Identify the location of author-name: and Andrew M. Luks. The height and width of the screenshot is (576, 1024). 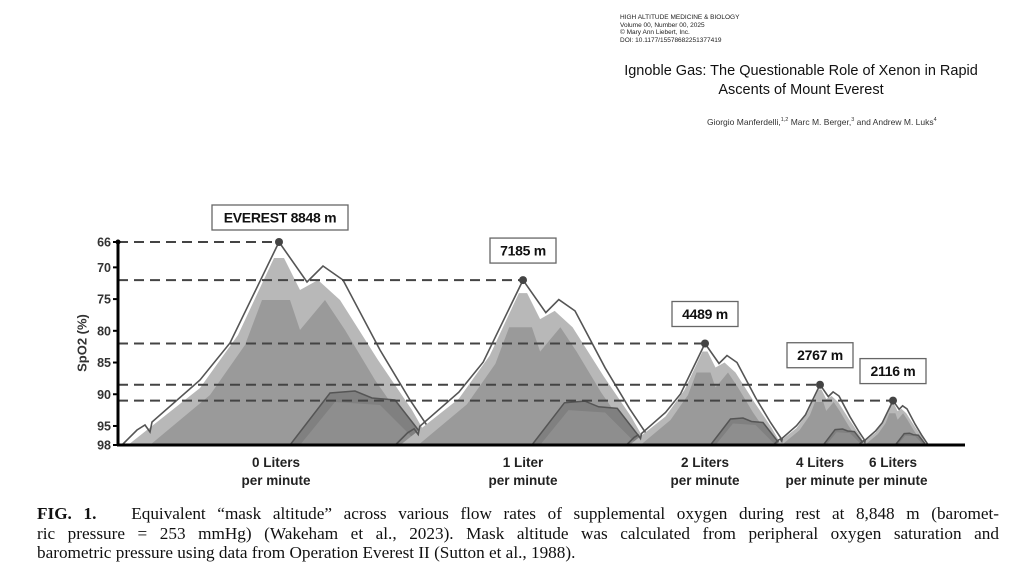
(894, 122).